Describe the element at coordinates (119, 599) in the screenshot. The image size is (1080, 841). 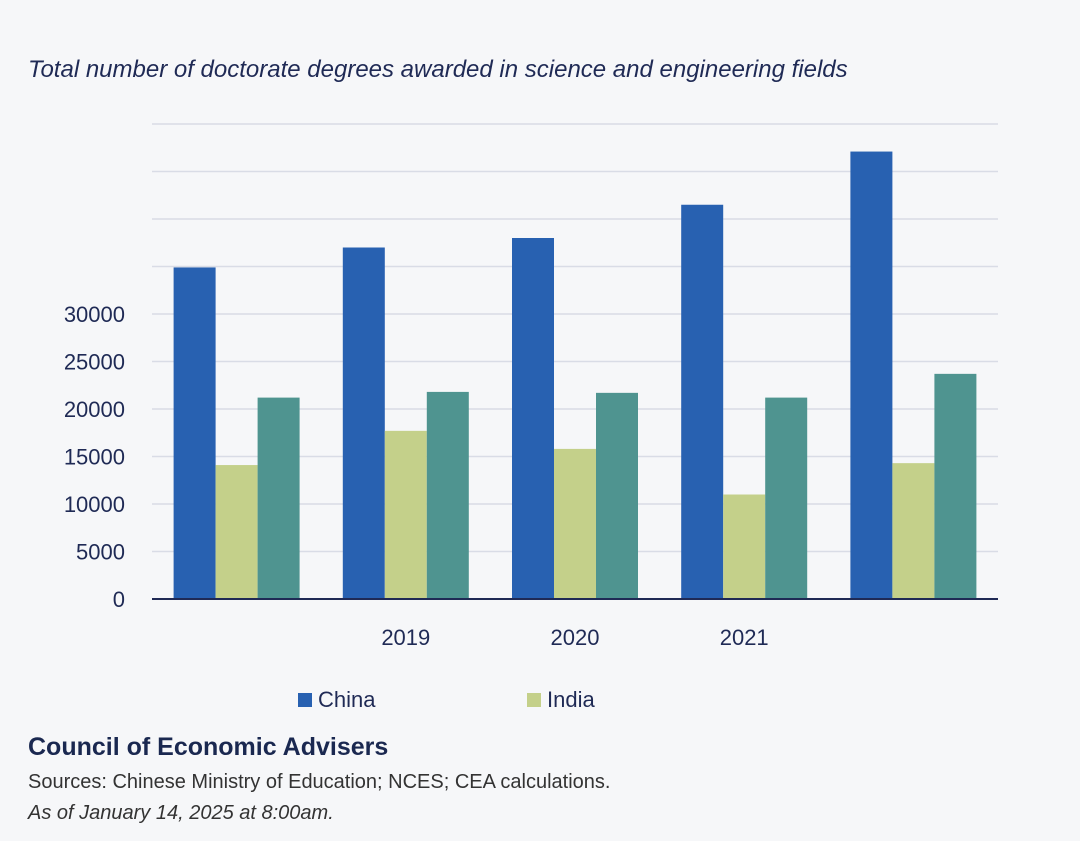
I see `y-tick-label: 0` at that location.